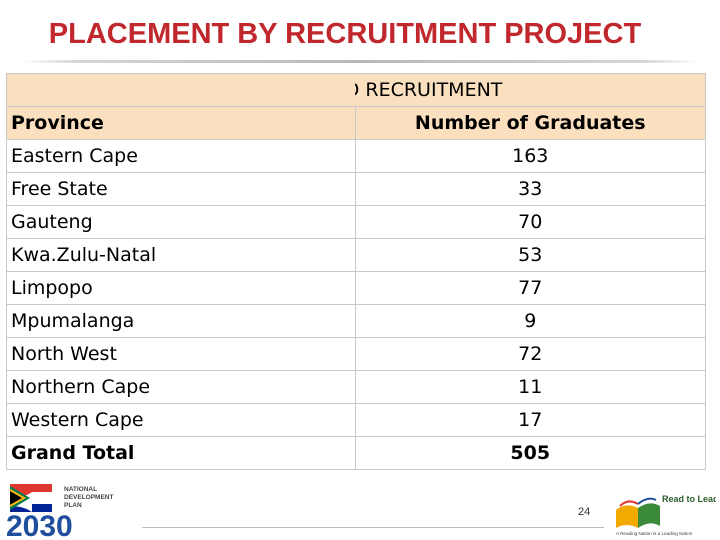 The height and width of the screenshot is (540, 720). Describe the element at coordinates (530, 321) in the screenshot. I see `graduates-cell: 9` at that location.